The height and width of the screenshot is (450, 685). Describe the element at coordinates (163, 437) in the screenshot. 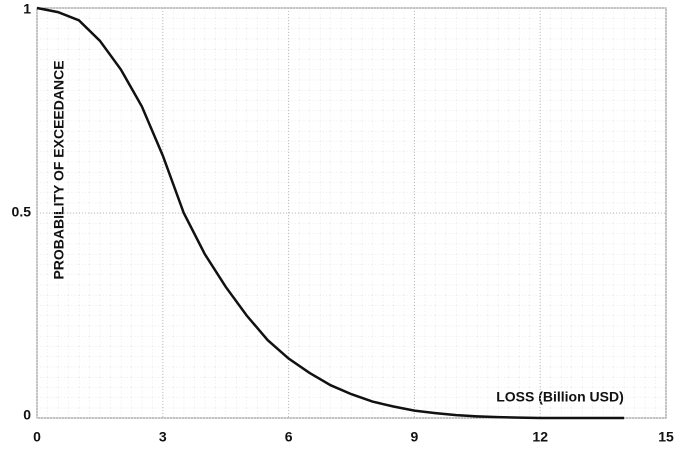

I see `x-tick-label: 3` at that location.